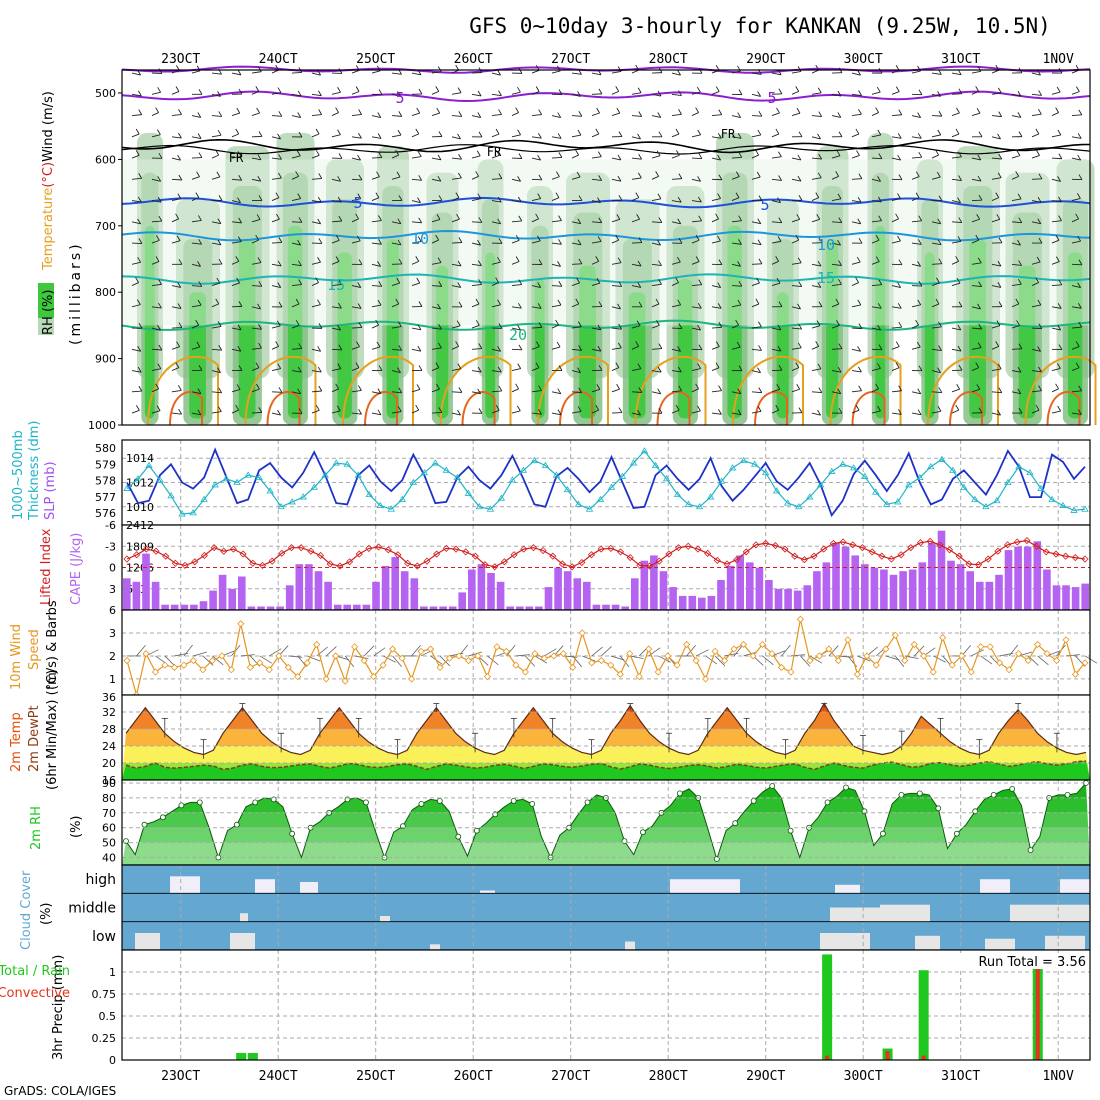 The width and height of the screenshot is (1100, 1100). What do you see at coordinates (606, 242) in the screenshot?
I see `rh-shade-light` at bounding box center [606, 242].